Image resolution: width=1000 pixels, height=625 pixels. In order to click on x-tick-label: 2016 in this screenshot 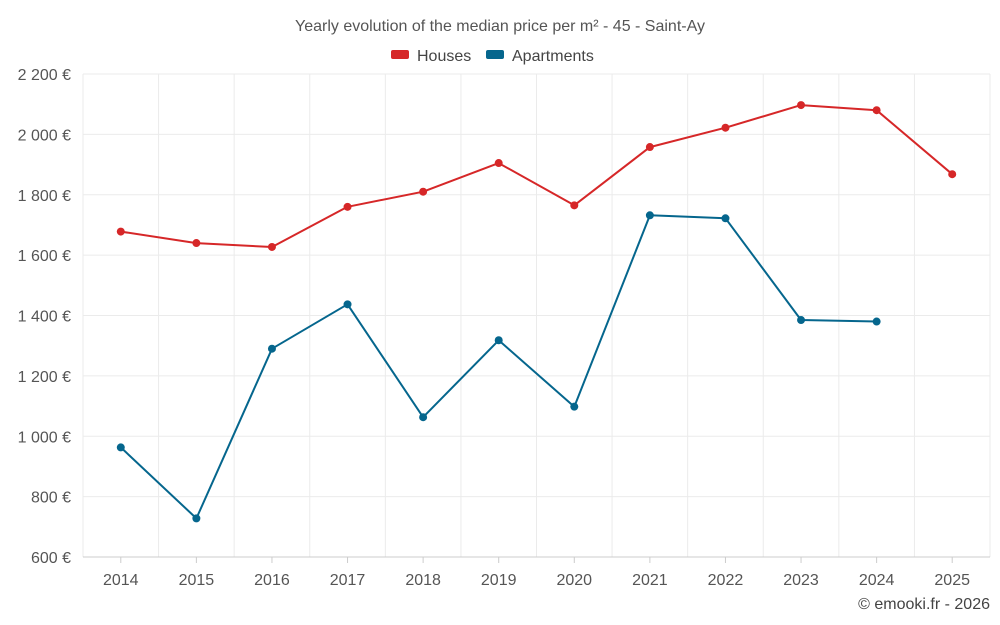, I will do `click(272, 580)`.